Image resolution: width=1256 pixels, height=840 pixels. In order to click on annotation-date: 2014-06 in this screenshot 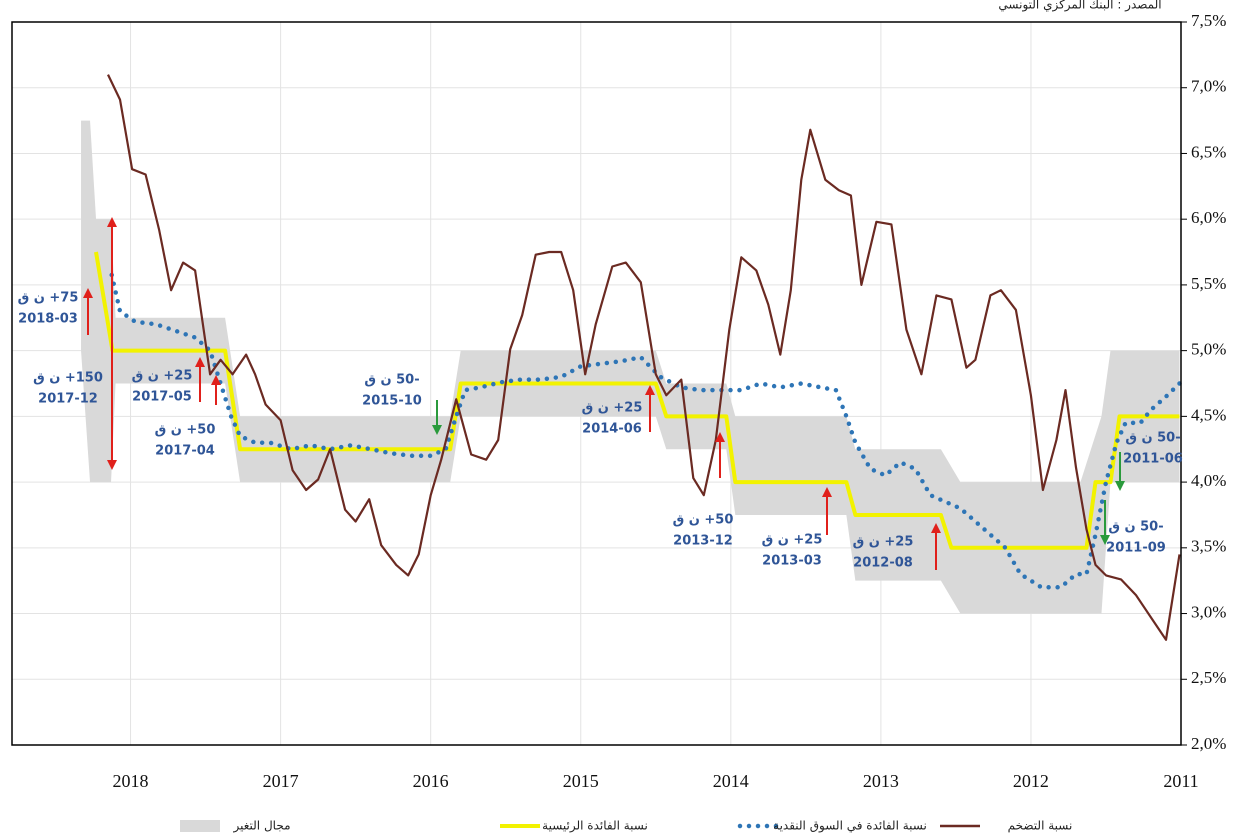, I will do `click(612, 429)`.